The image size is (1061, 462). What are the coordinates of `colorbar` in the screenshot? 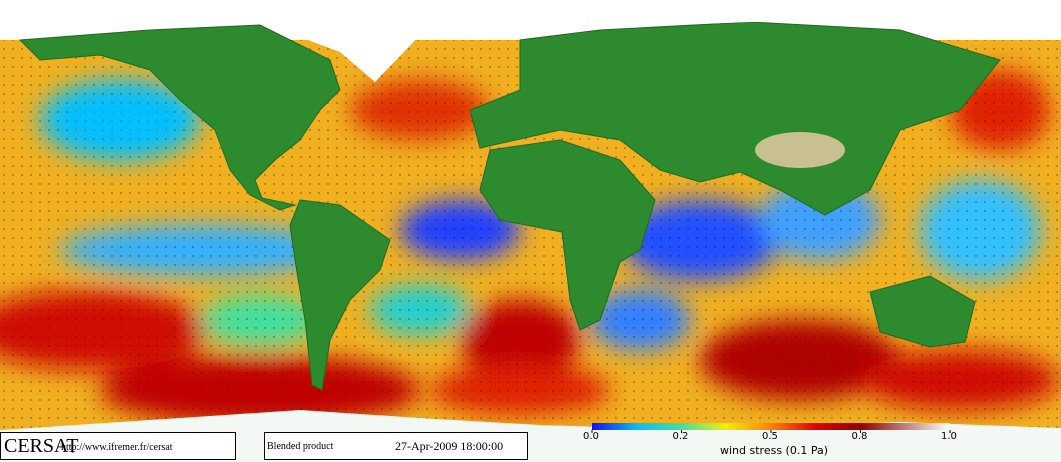 It's located at (771, 426).